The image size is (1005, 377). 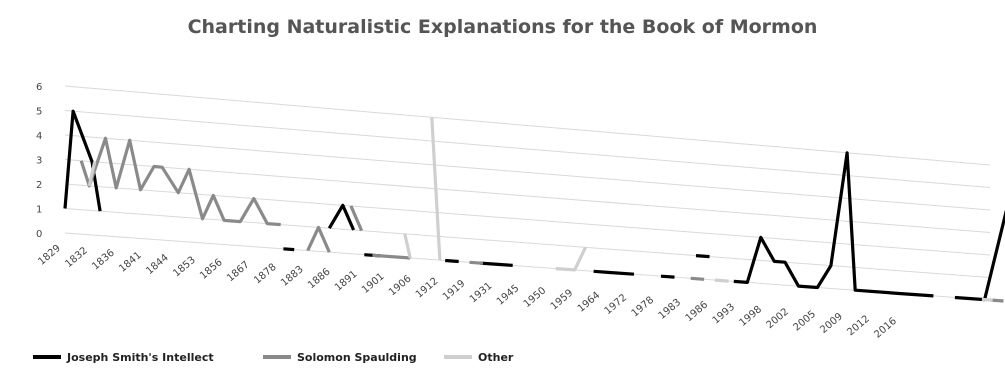 What do you see at coordinates (643, 307) in the screenshot?
I see `x-tick-label: 1978` at bounding box center [643, 307].